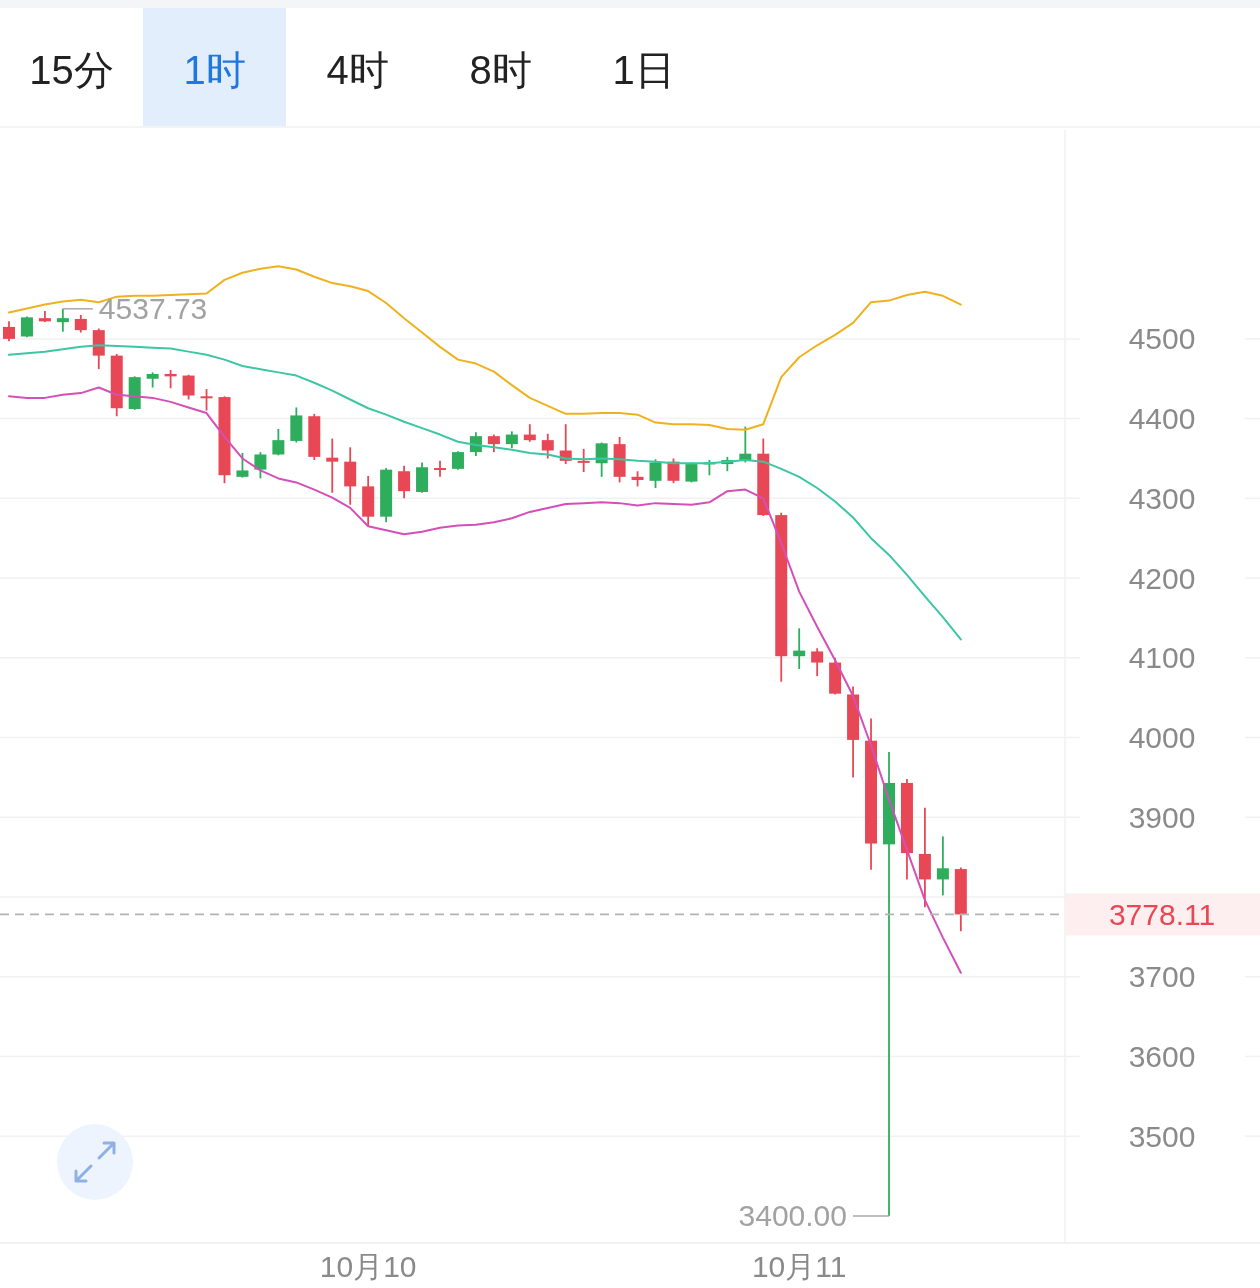 The width and height of the screenshot is (1260, 1288). What do you see at coordinates (1162, 419) in the screenshot?
I see `y-tick-label: 4400` at bounding box center [1162, 419].